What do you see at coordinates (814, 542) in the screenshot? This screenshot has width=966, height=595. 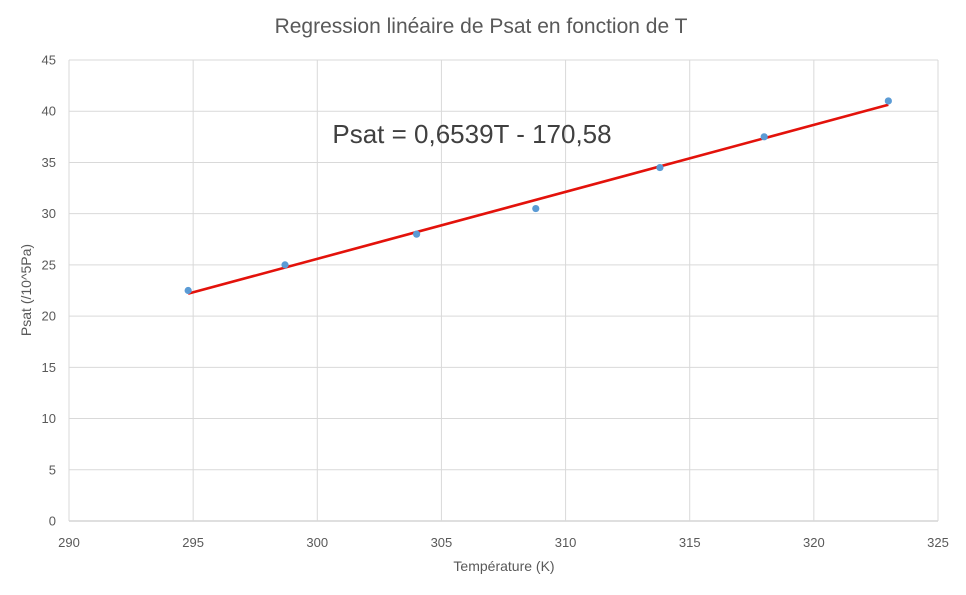 I see `x-tick-label: 320` at bounding box center [814, 542].